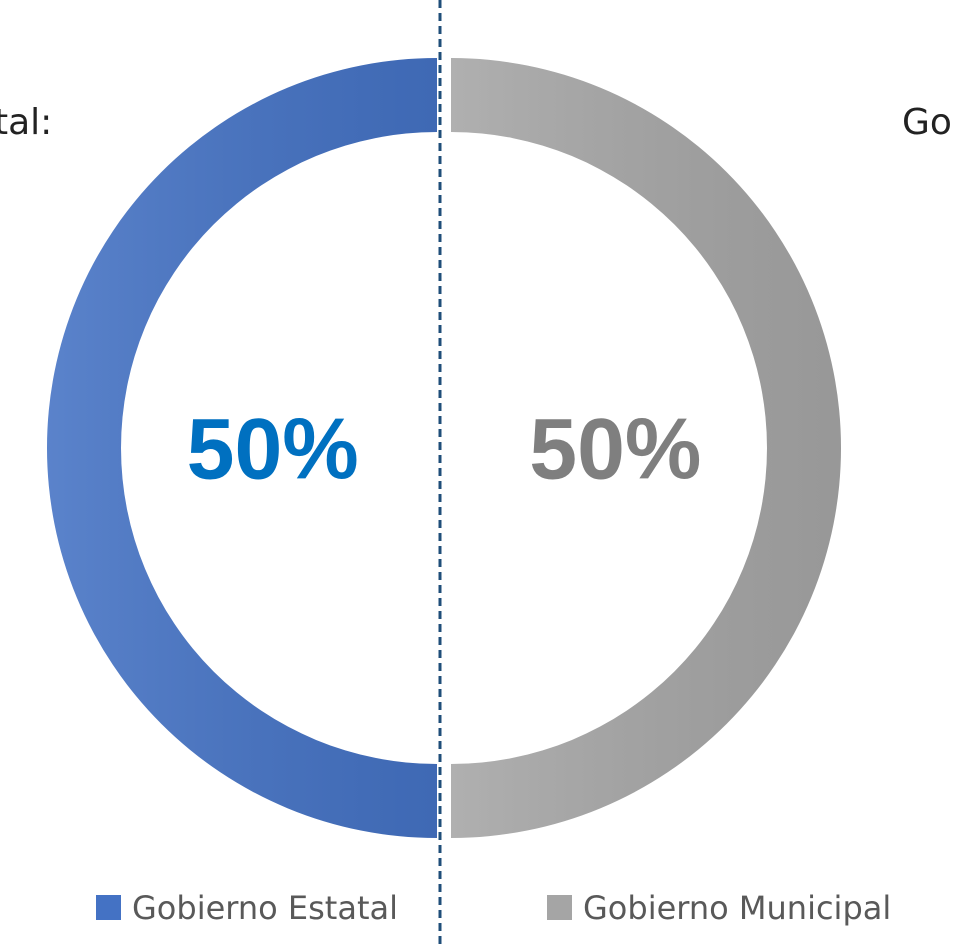  What do you see at coordinates (265, 908) in the screenshot?
I see `legend-label: Gobierno Estatal` at bounding box center [265, 908].